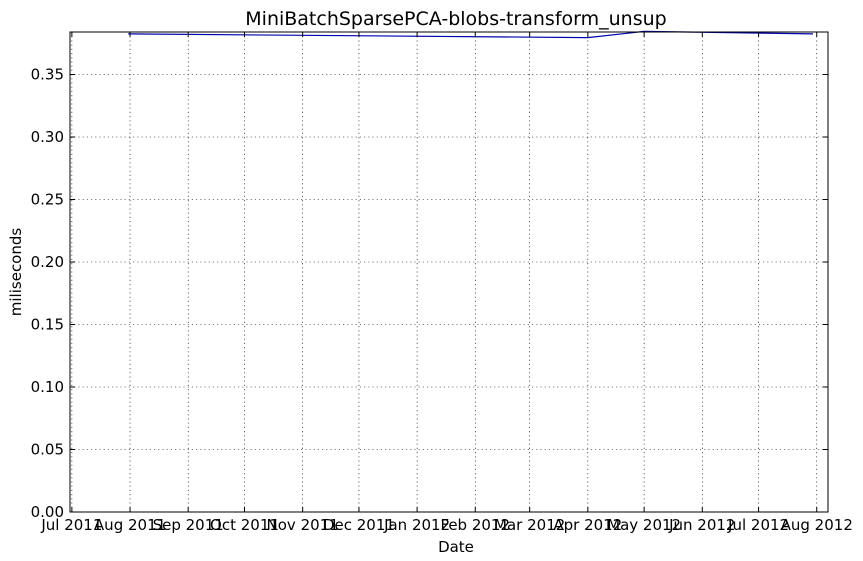 The image size is (863, 561). I want to click on y-tick-labels: 0.00 0.05 0.10 0.15 0.20 0.25 0.30 0.35, so click(47, 294).